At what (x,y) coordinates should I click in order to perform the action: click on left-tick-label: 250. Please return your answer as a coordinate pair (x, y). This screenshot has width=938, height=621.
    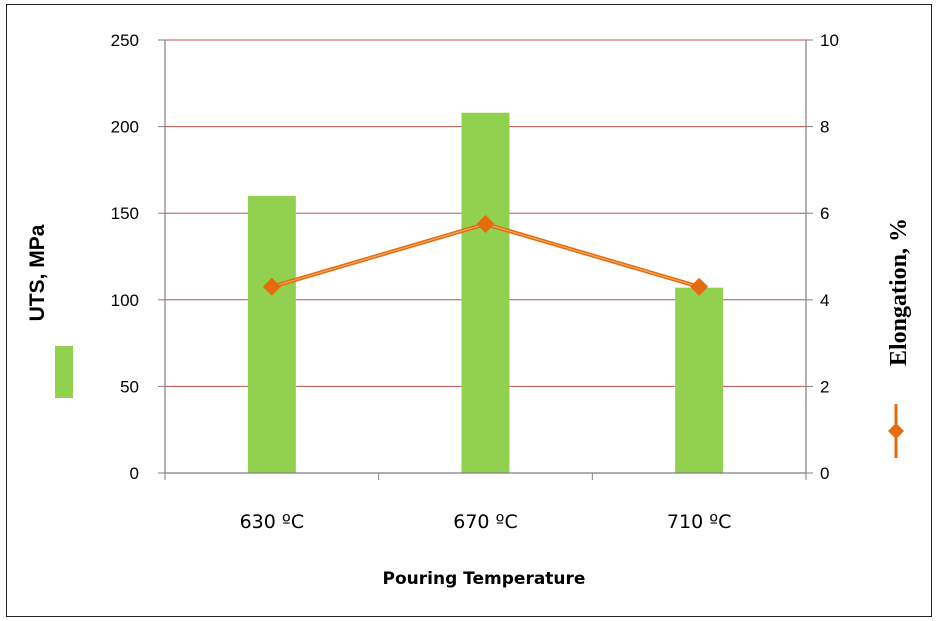
    Looking at the image, I should click on (125, 40).